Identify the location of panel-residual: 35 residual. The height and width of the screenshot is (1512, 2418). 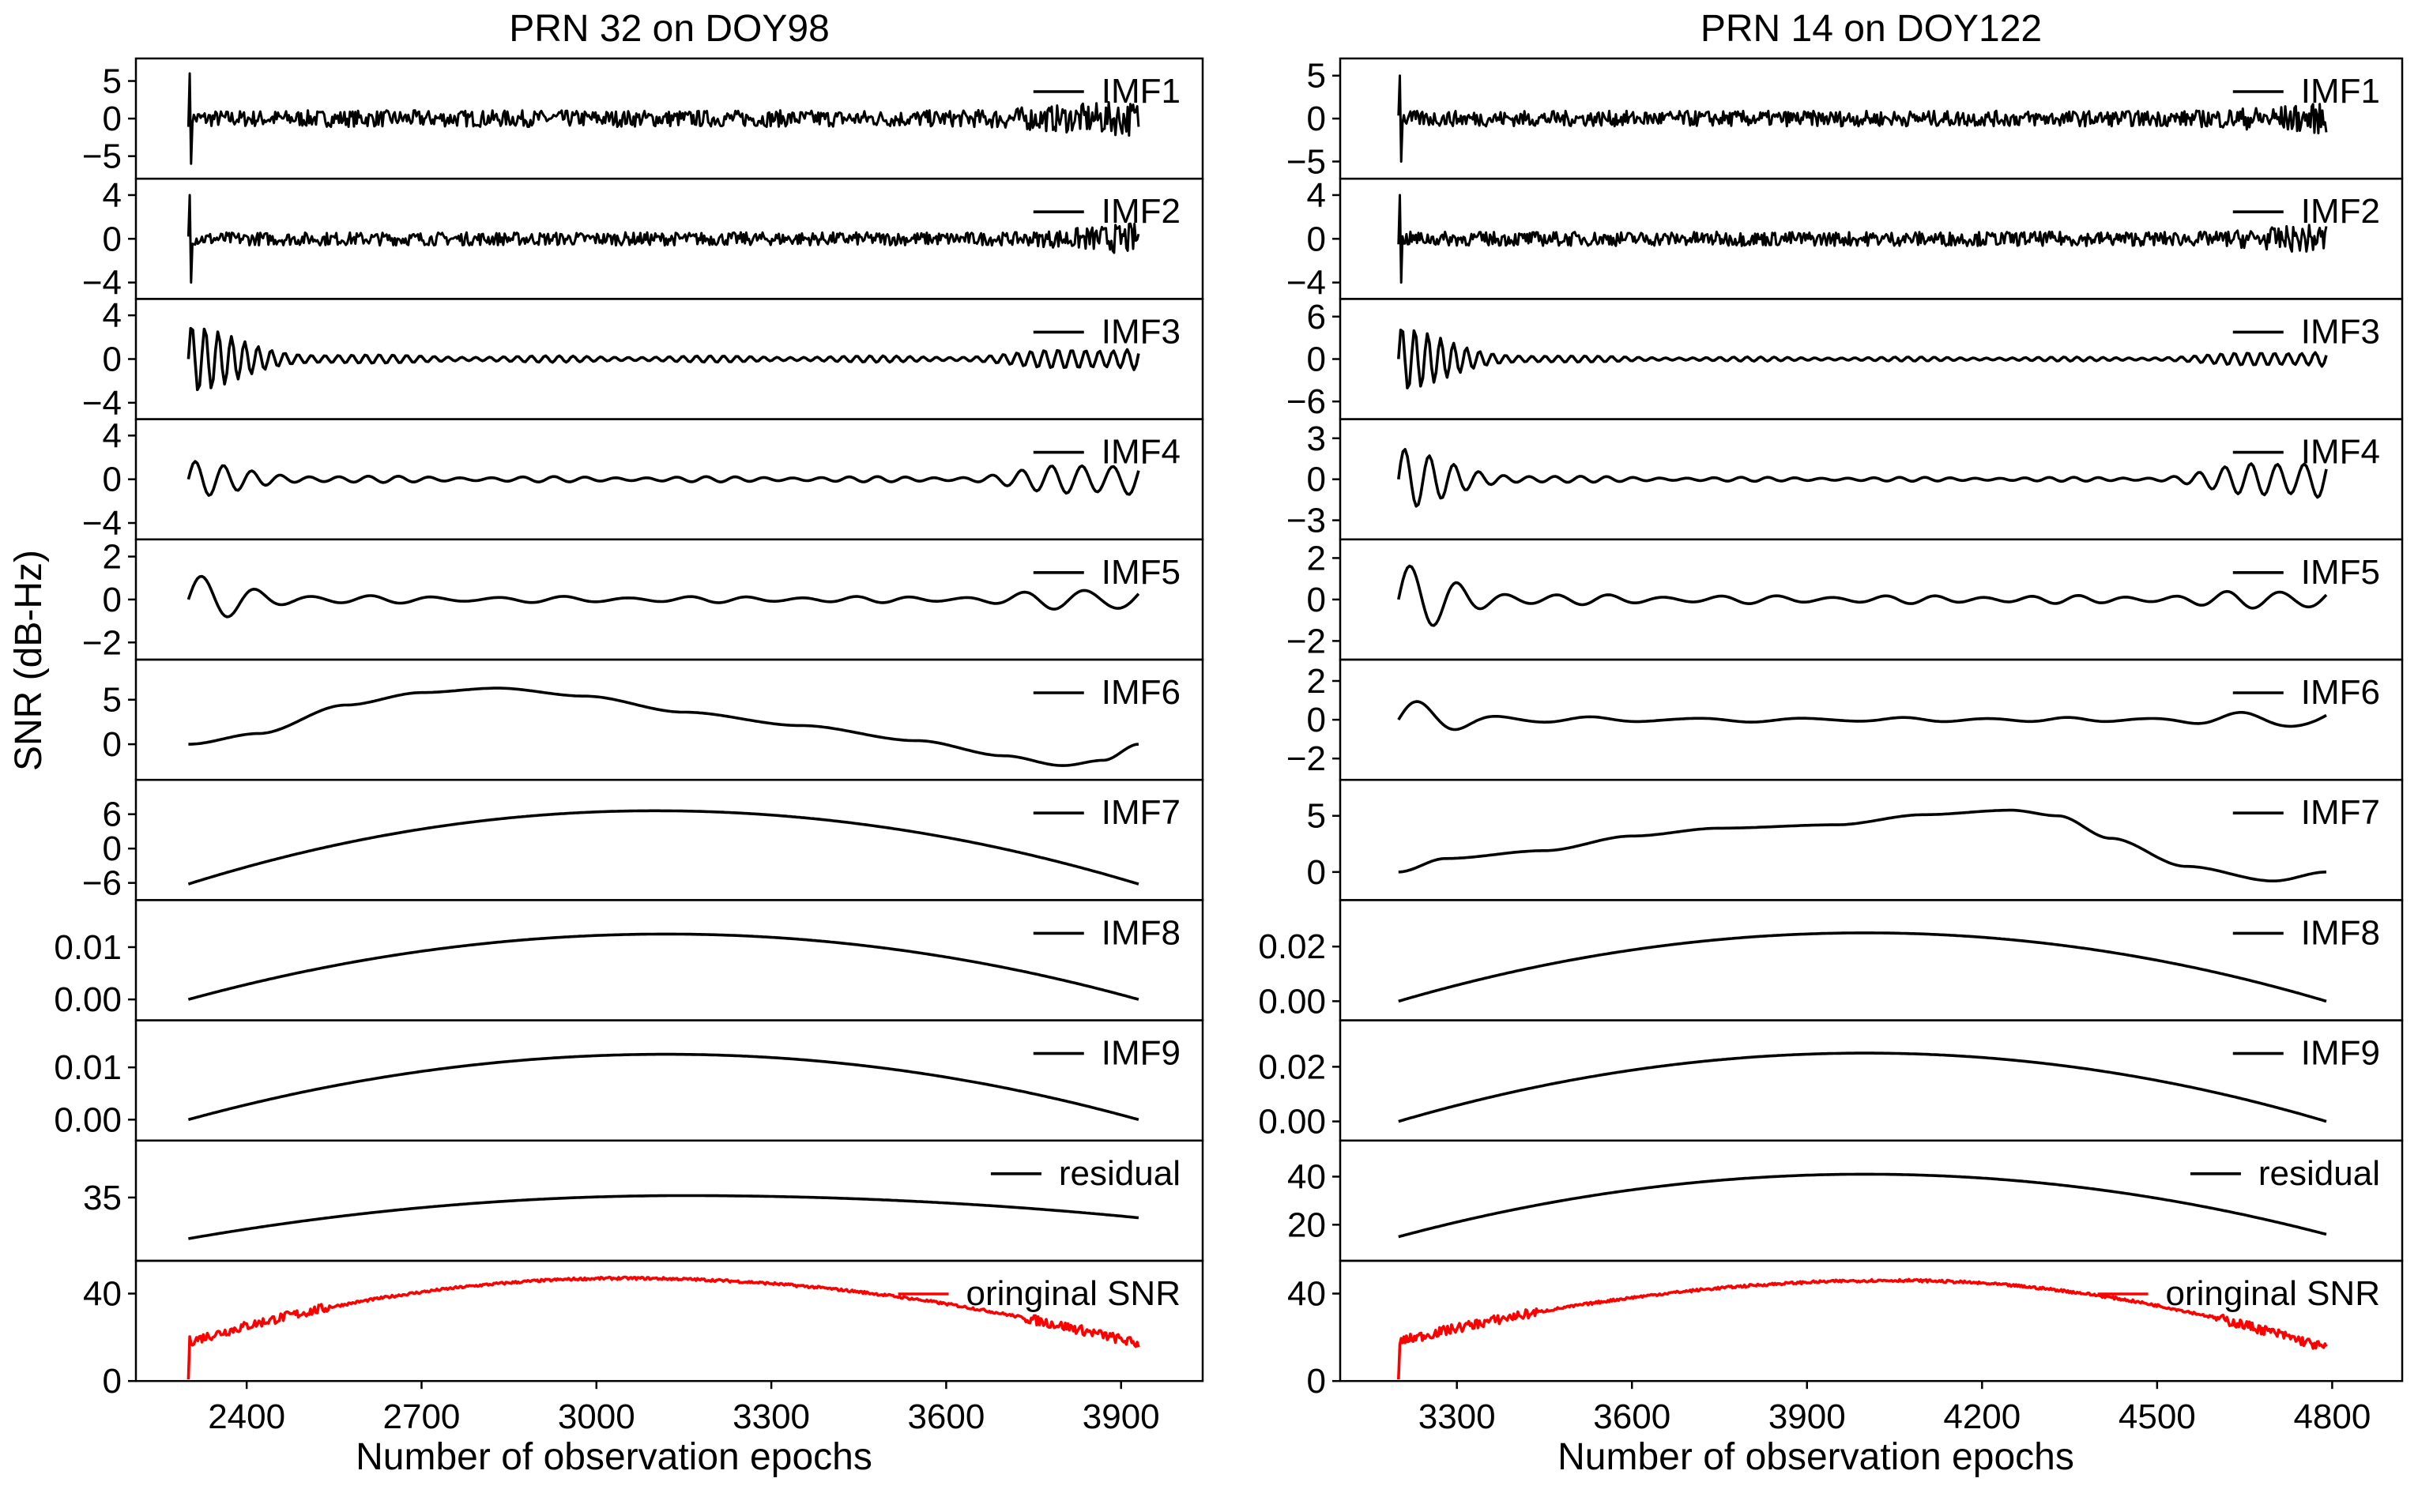
(643, 1200).